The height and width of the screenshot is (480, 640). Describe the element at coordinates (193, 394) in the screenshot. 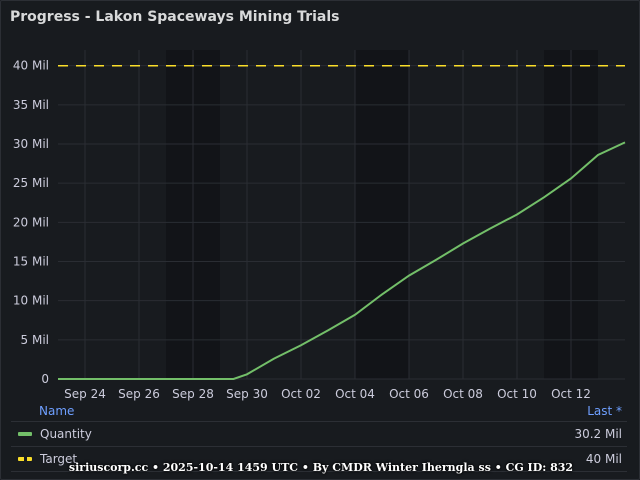

I see `x-tick-label: Sep 28` at that location.